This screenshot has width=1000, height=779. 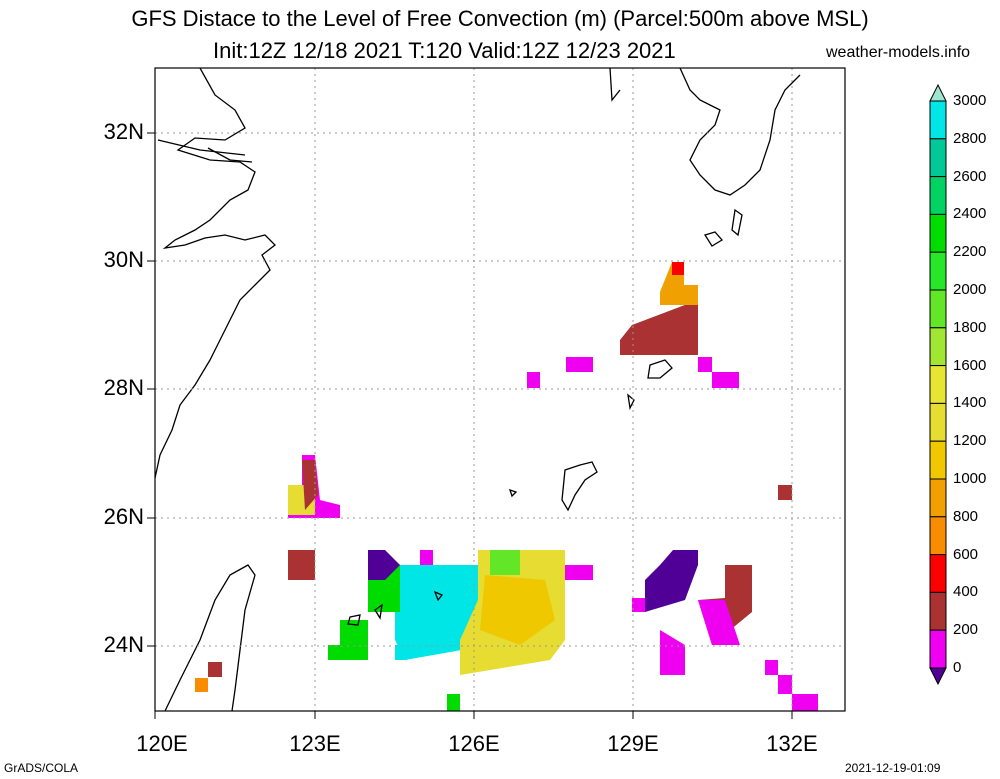 I want to click on colorbar-label: 800, so click(x=966, y=516).